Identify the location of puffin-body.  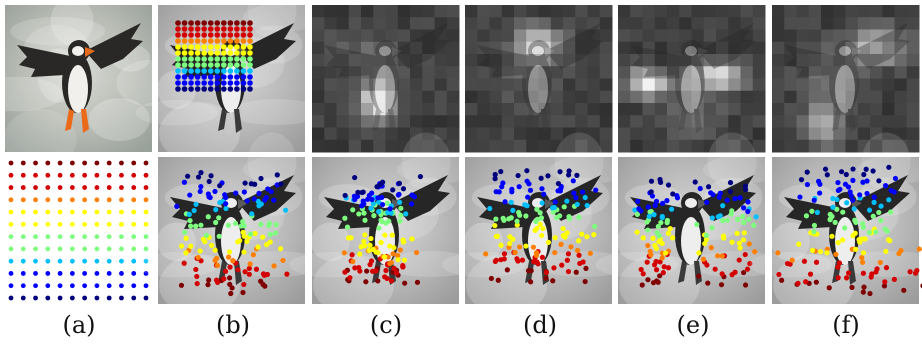
(537, 83).